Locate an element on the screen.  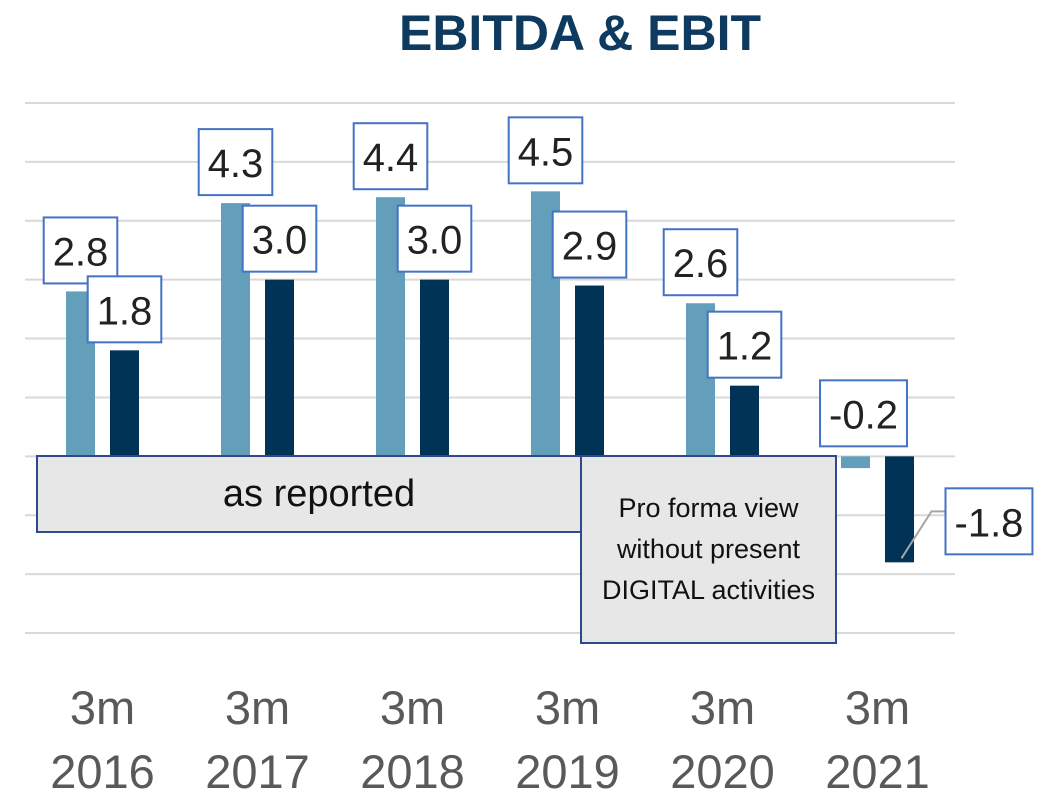
data-label-text: 2.8 is located at coordinates (81, 252).